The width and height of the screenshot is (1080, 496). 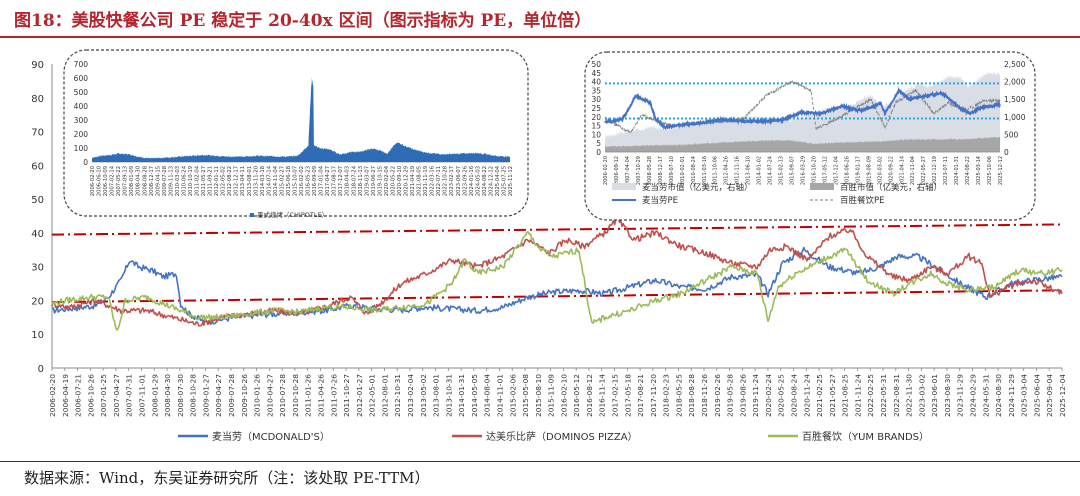 I want to click on inset2-x-tick-label: 2025-12-12, so click(x=1001, y=170).